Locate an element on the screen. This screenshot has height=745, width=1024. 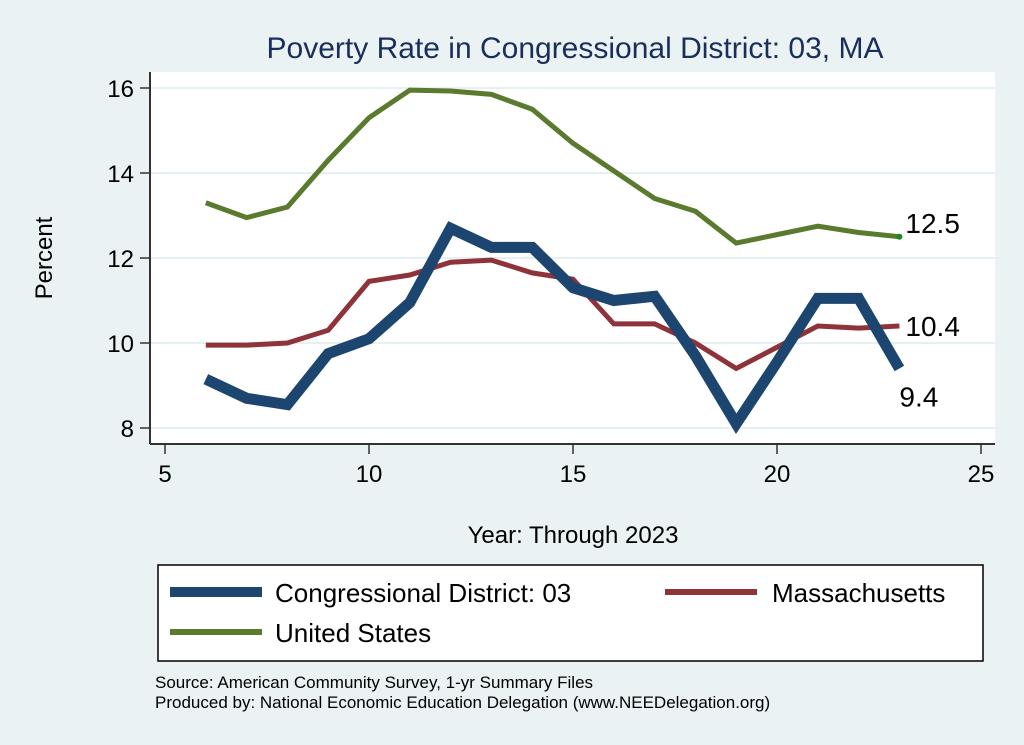
series-united-states is located at coordinates (552, 166).